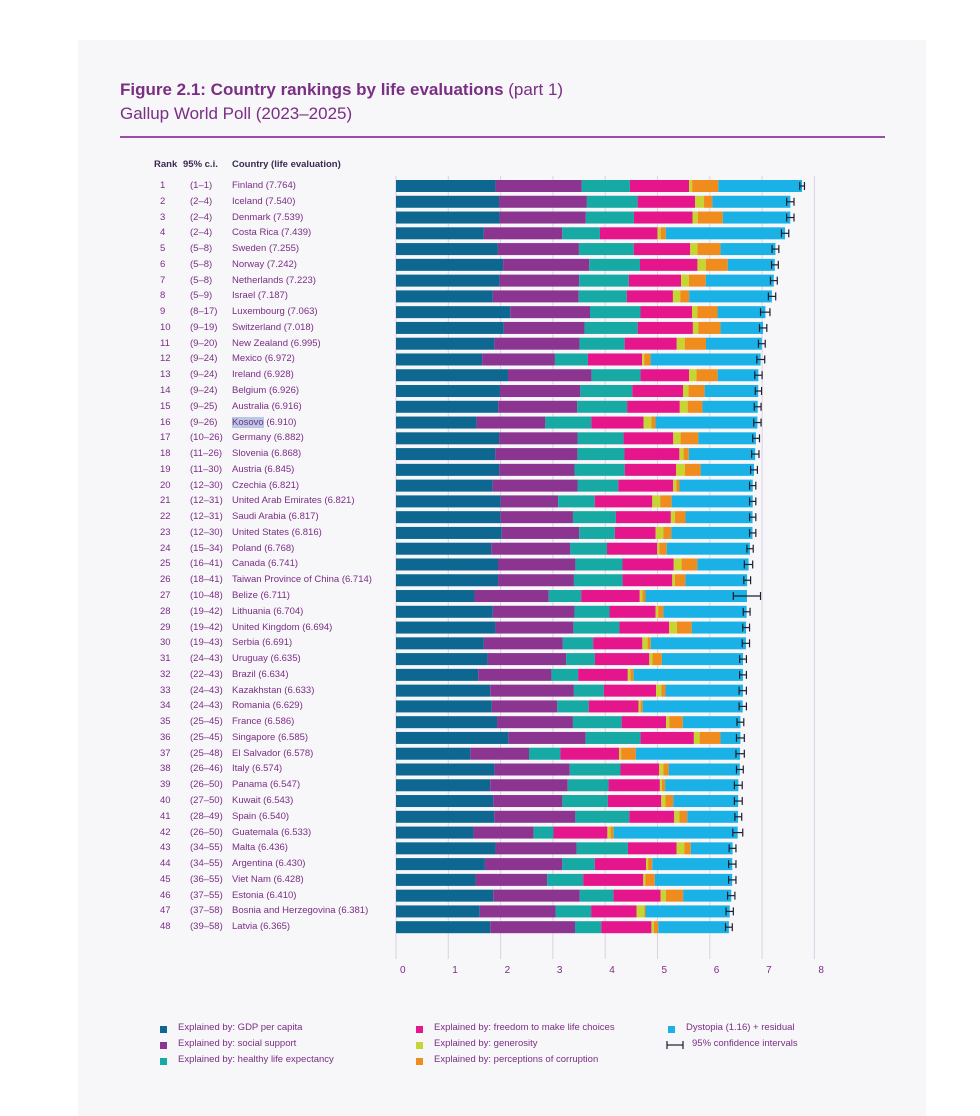 This screenshot has width=980, height=1116. I want to click on row-ci: (10–48), so click(206, 596).